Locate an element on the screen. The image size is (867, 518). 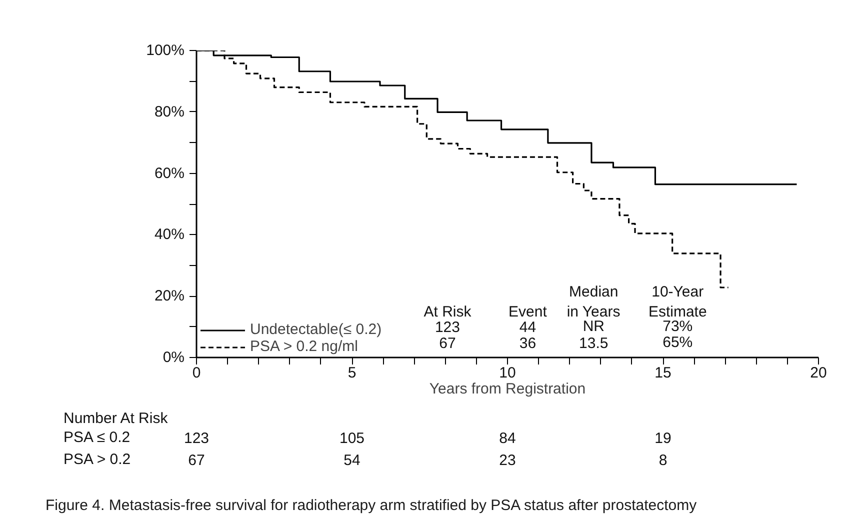
text: 105 is located at coordinates (352, 438).